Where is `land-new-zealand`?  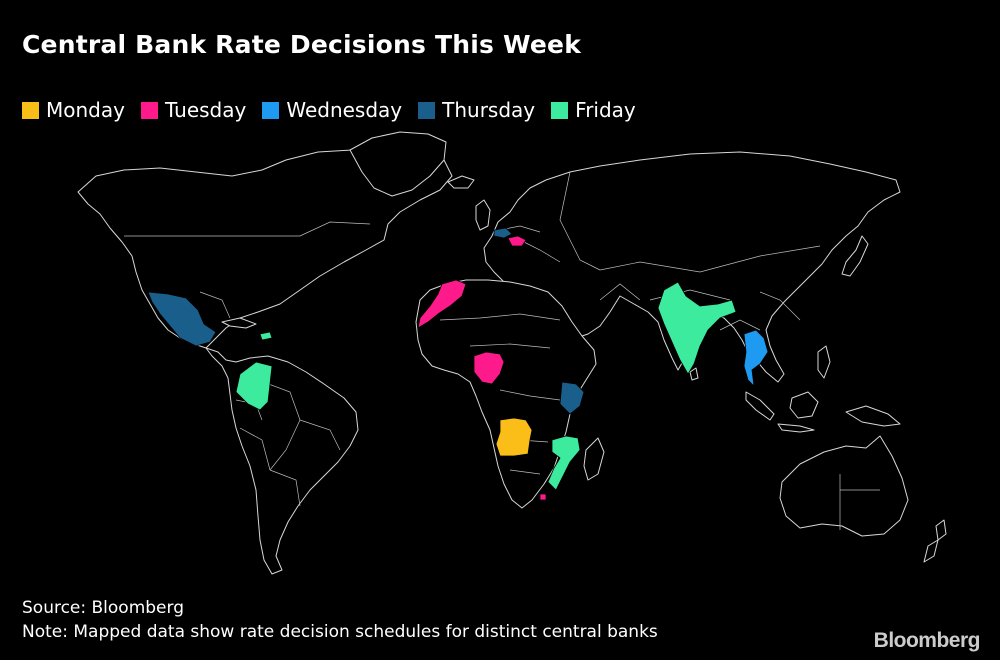 land-new-zealand is located at coordinates (941, 530).